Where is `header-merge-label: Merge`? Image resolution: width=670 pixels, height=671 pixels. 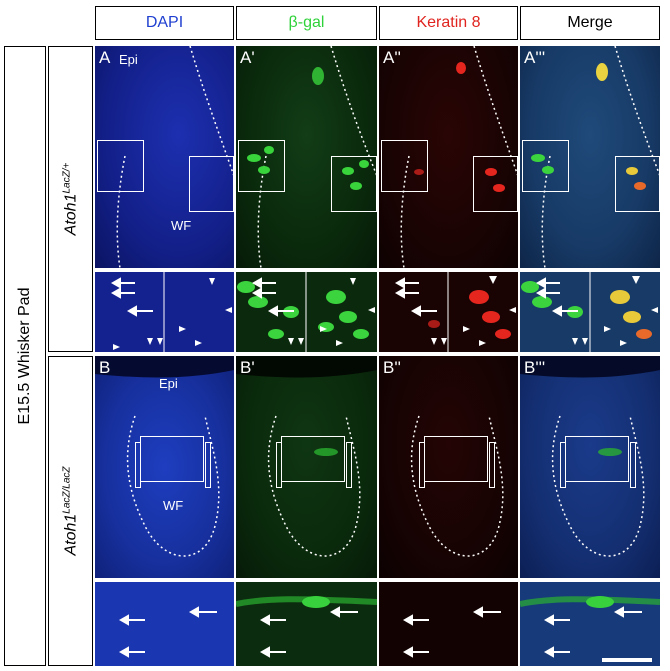 header-merge-label: Merge is located at coordinates (590, 22).